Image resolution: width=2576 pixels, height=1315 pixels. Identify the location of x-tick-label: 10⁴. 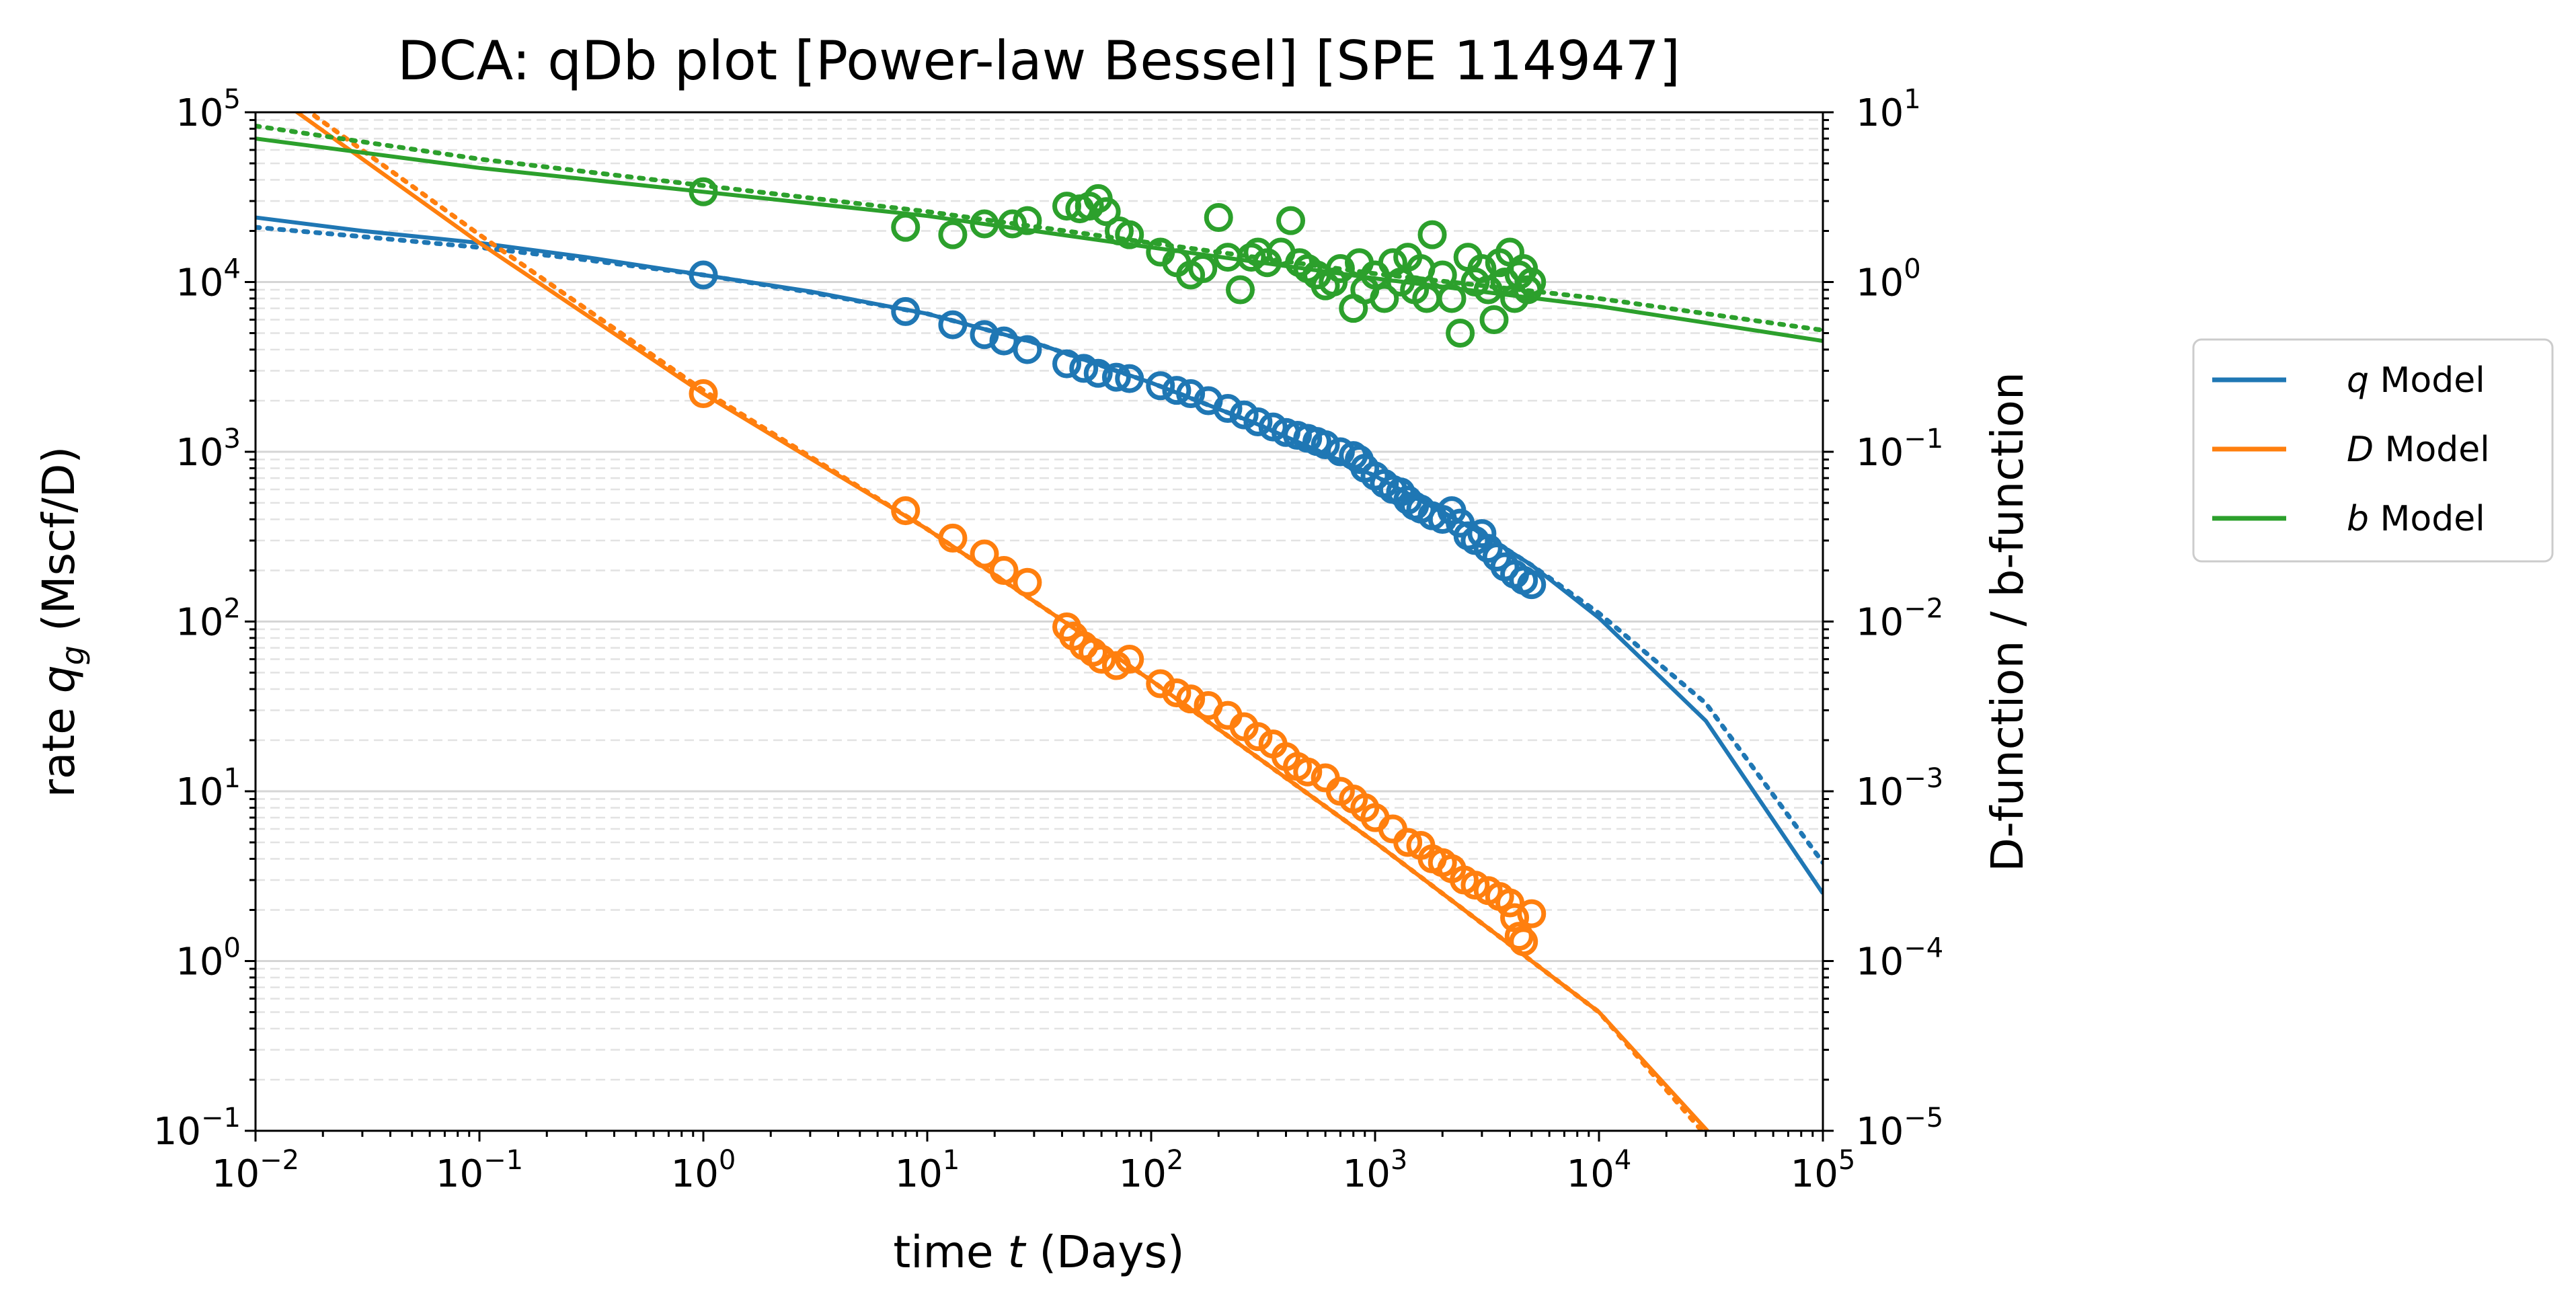
(1600, 1170).